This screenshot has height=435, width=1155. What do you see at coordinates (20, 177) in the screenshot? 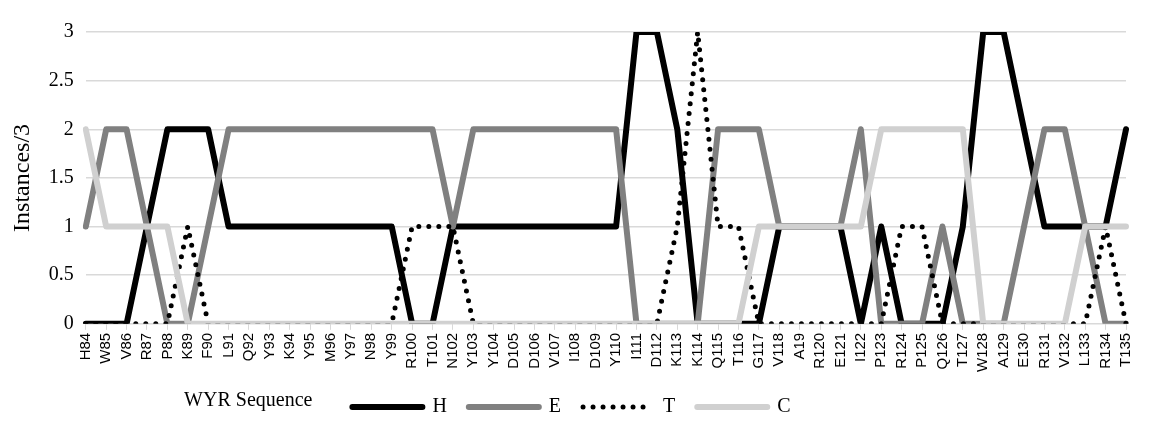
I see `y-axis-title: Instances/3` at bounding box center [20, 177].